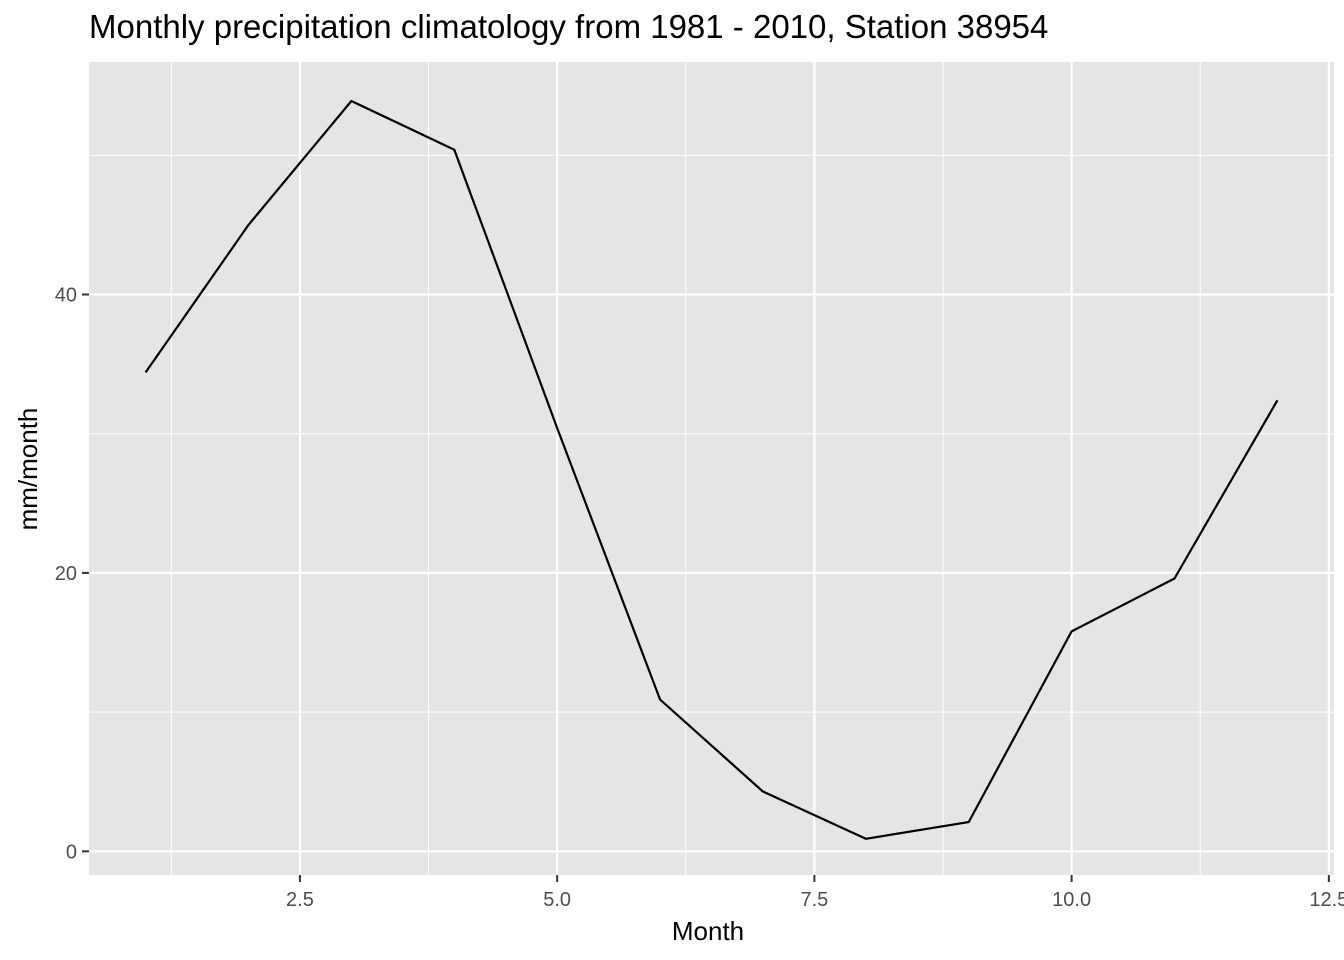 The height and width of the screenshot is (960, 1344). I want to click on y-axis-title: mm/month, so click(28, 469).